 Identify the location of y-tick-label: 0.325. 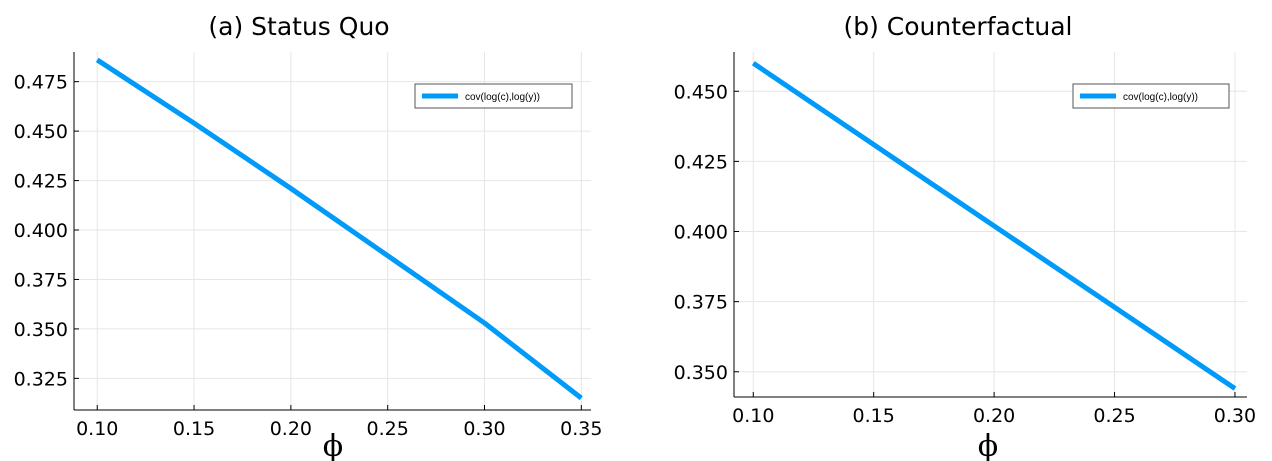
(41, 379).